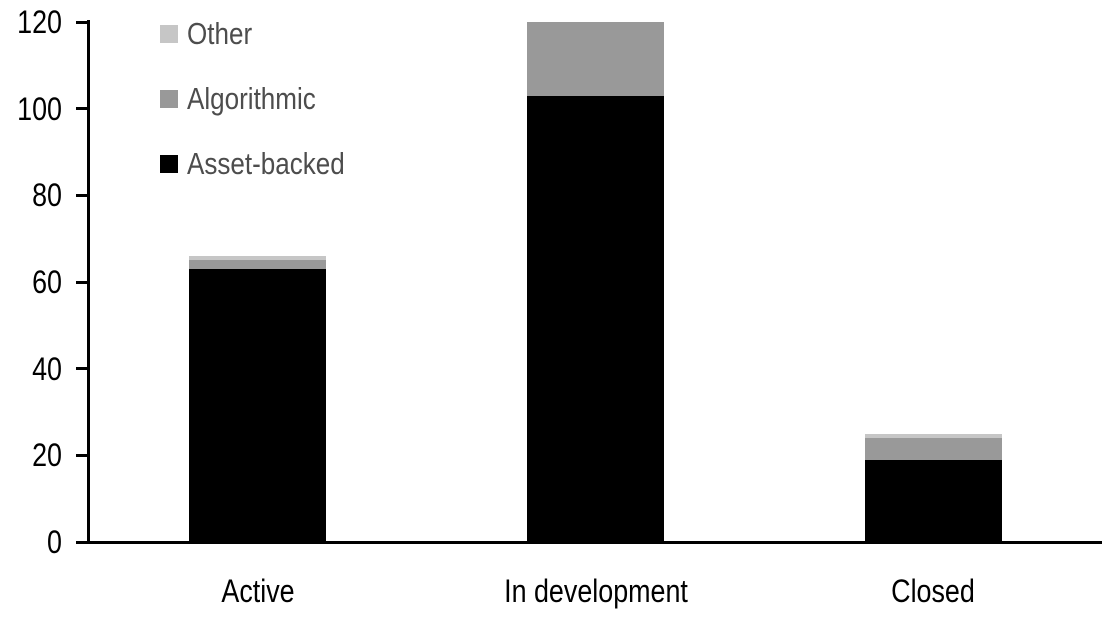 This screenshot has width=1102, height=618. I want to click on x-axis-label-active: Active, so click(258, 591).